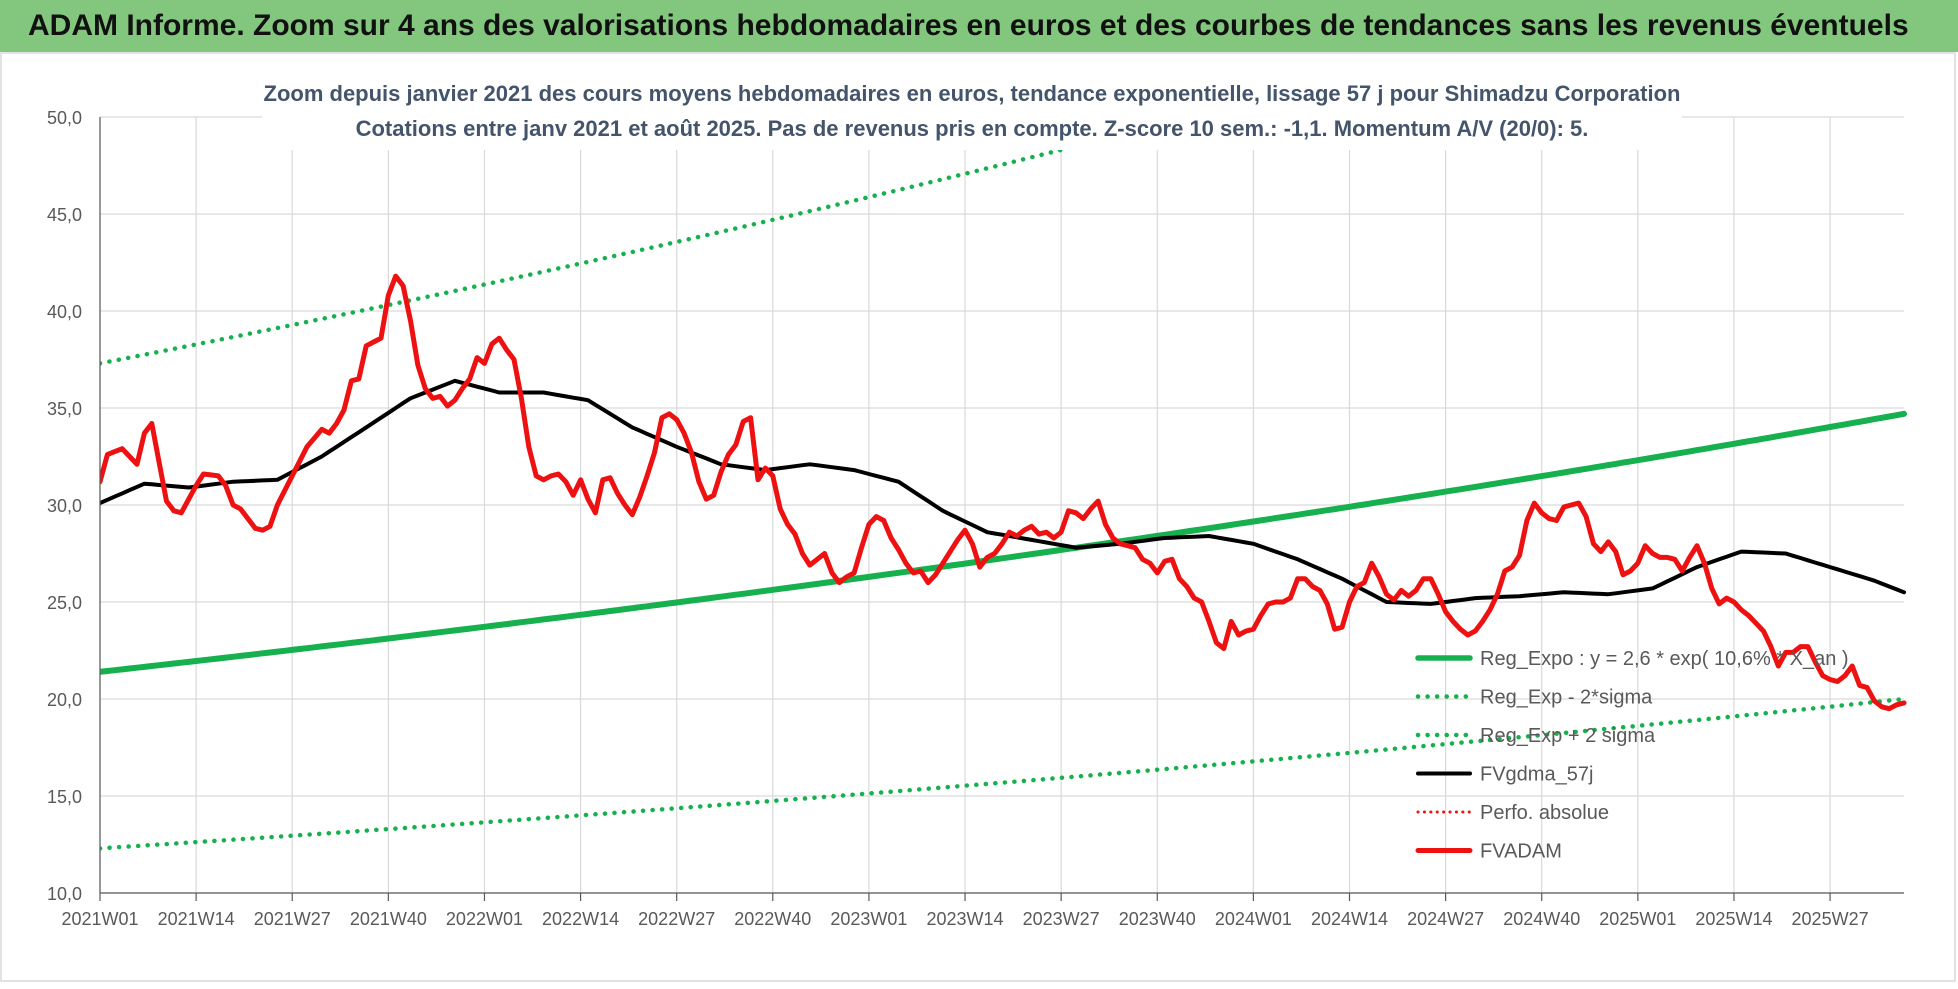 The height and width of the screenshot is (989, 1958). What do you see at coordinates (1544, 813) in the screenshot?
I see `legend-label: Perfo. absolue` at bounding box center [1544, 813].